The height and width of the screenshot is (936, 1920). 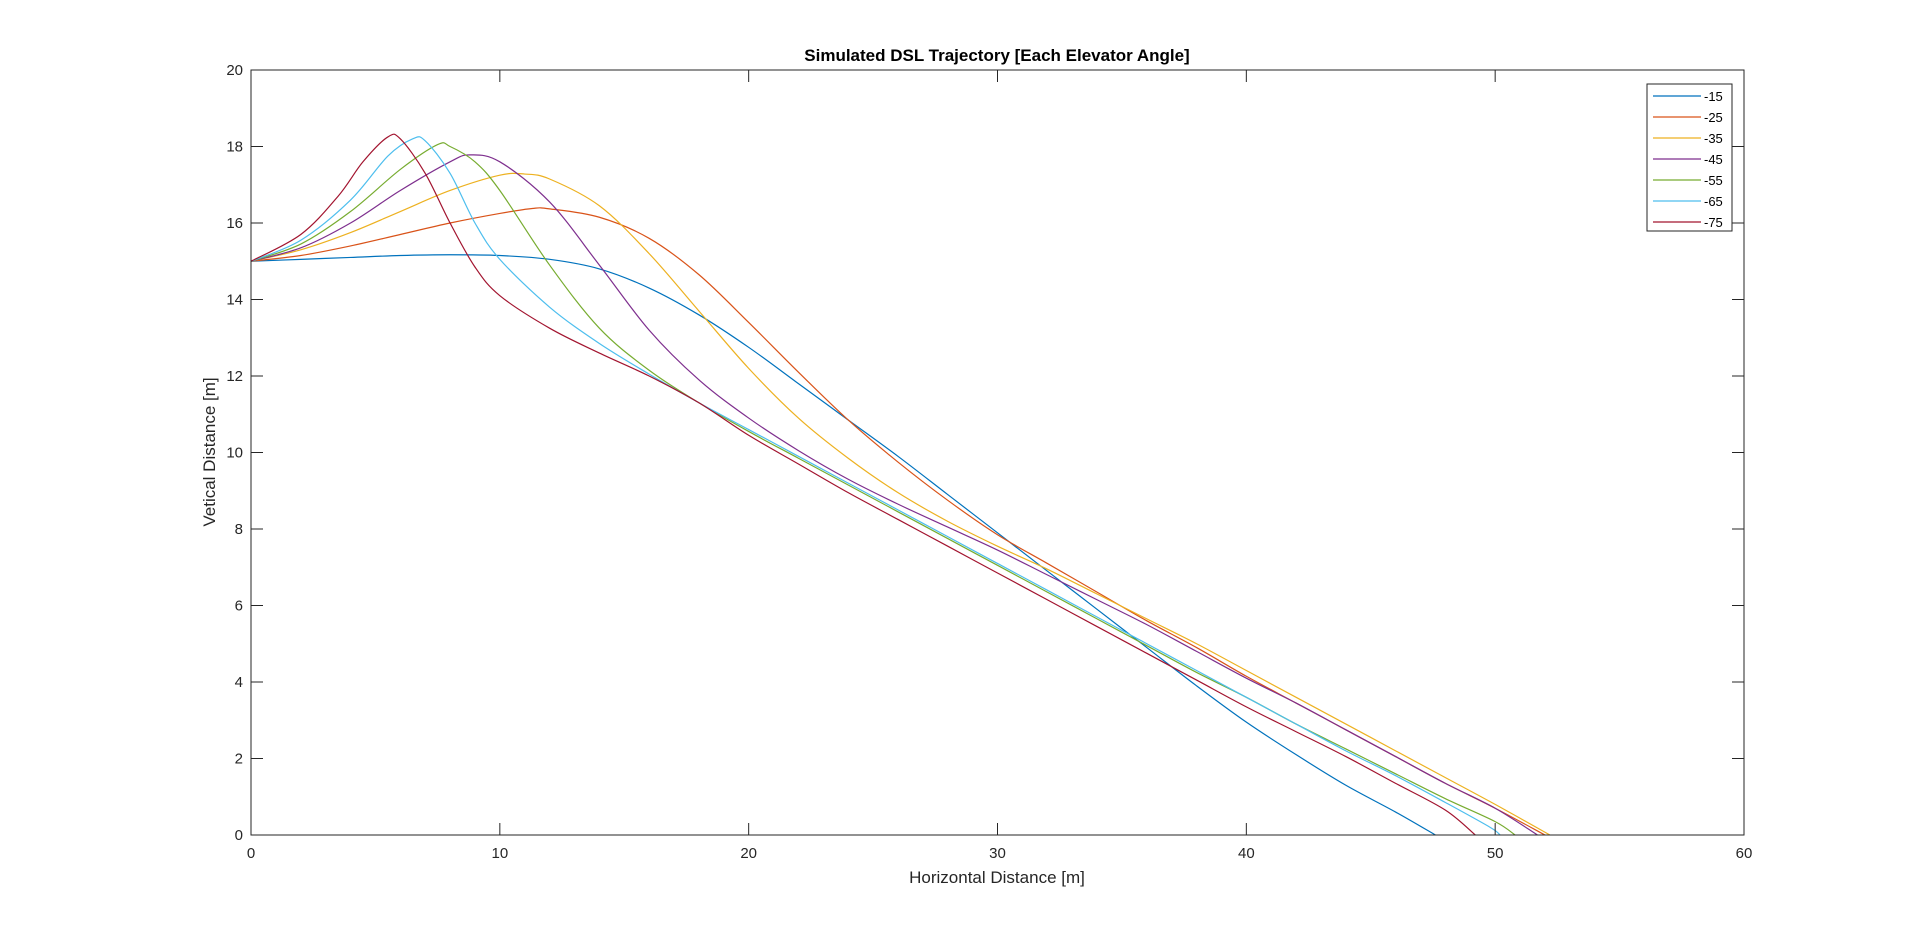 What do you see at coordinates (1713, 159) in the screenshot?
I see `legend-label: -45` at bounding box center [1713, 159].